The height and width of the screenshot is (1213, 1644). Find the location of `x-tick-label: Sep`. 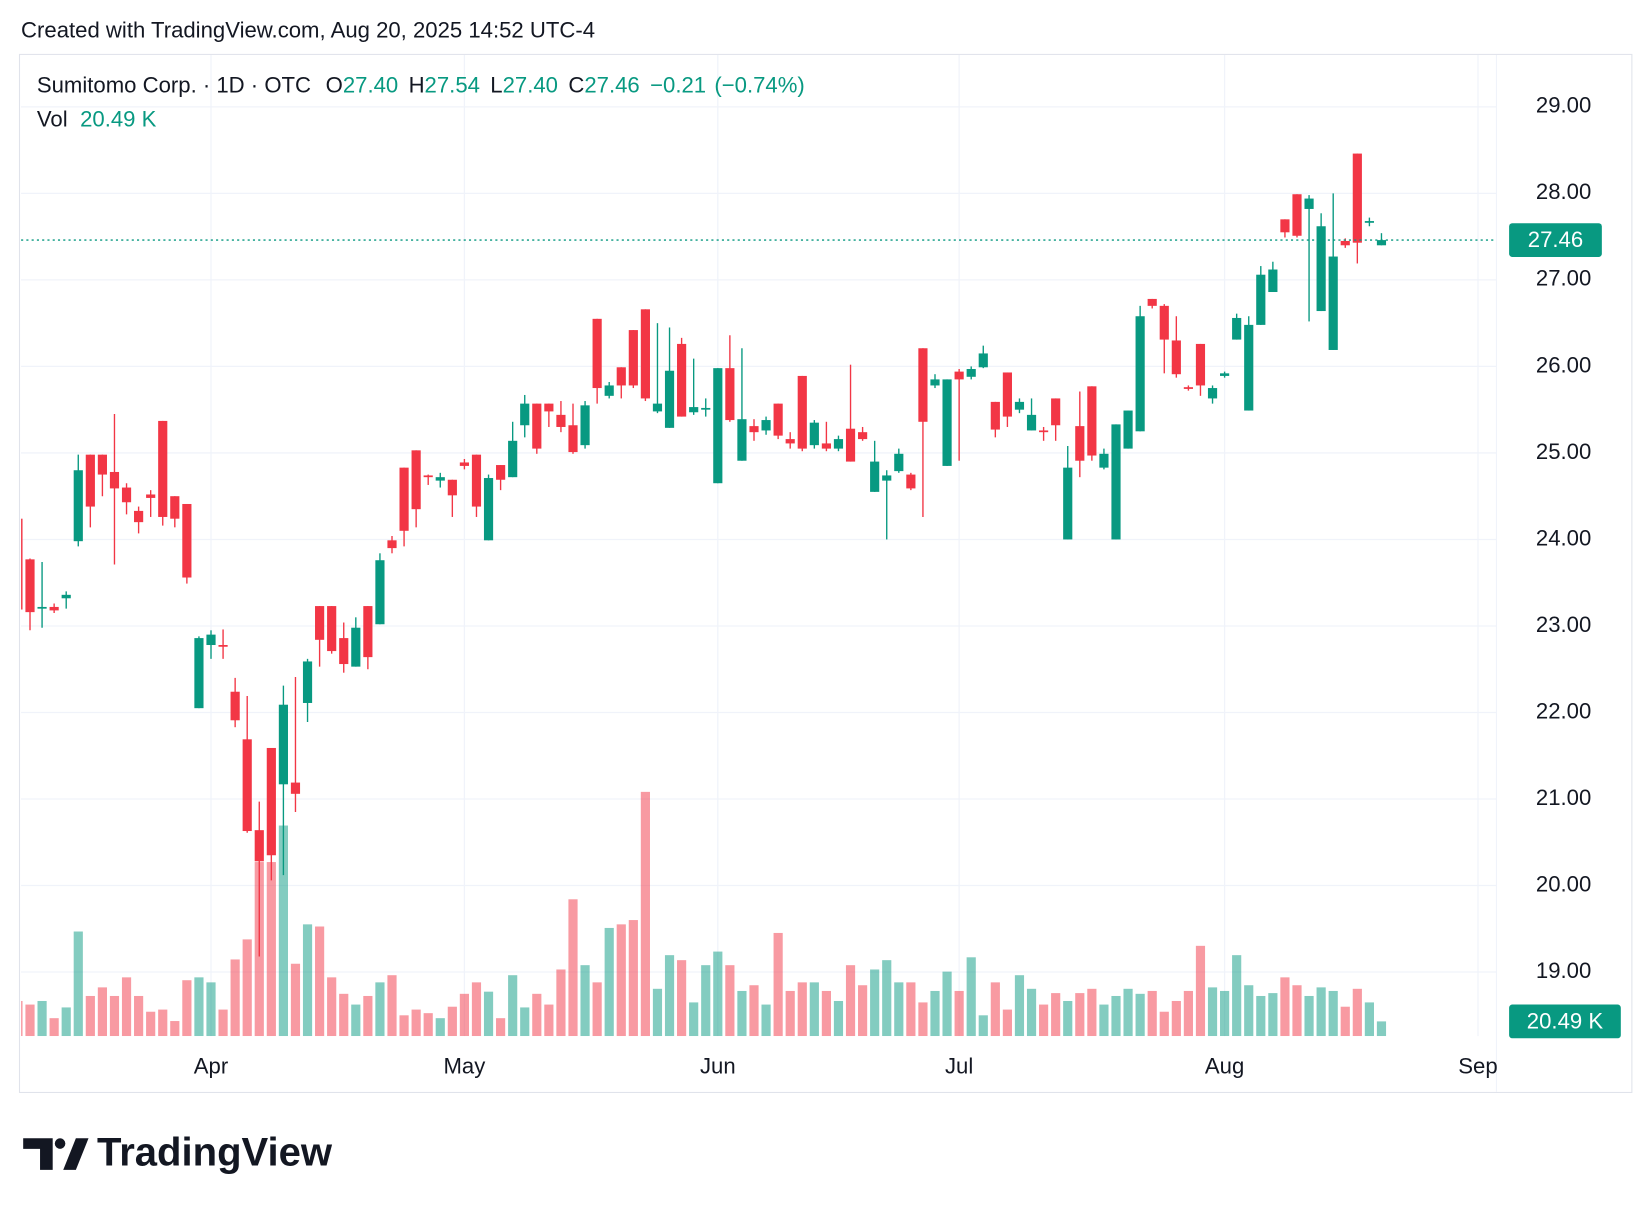

x-tick-label: Sep is located at coordinates (1477, 1066).